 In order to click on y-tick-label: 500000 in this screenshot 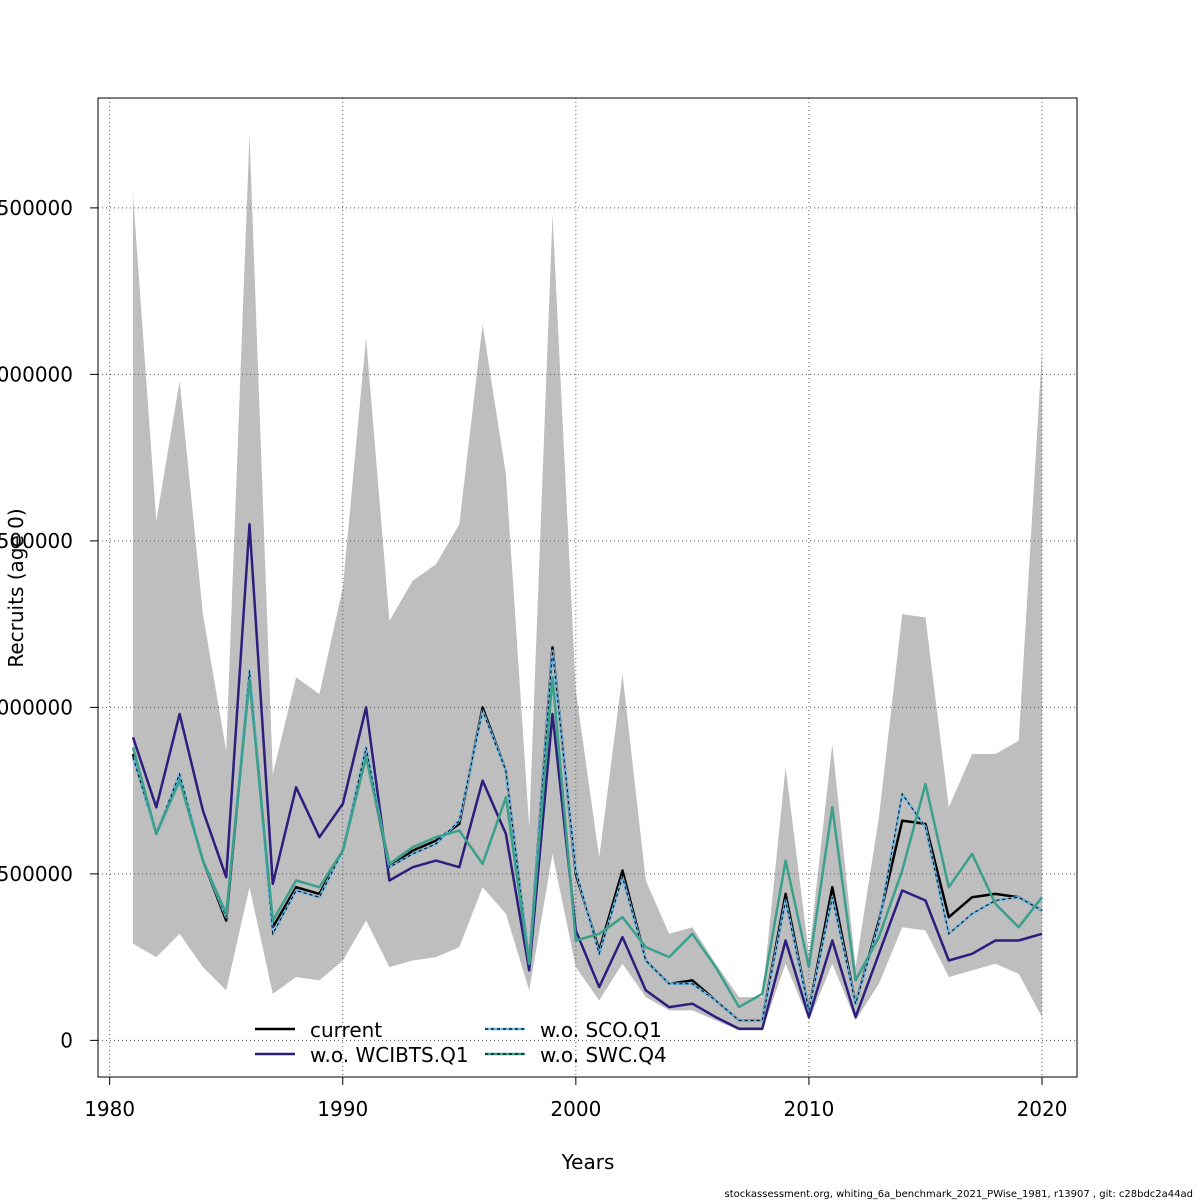, I will do `click(36, 874)`.